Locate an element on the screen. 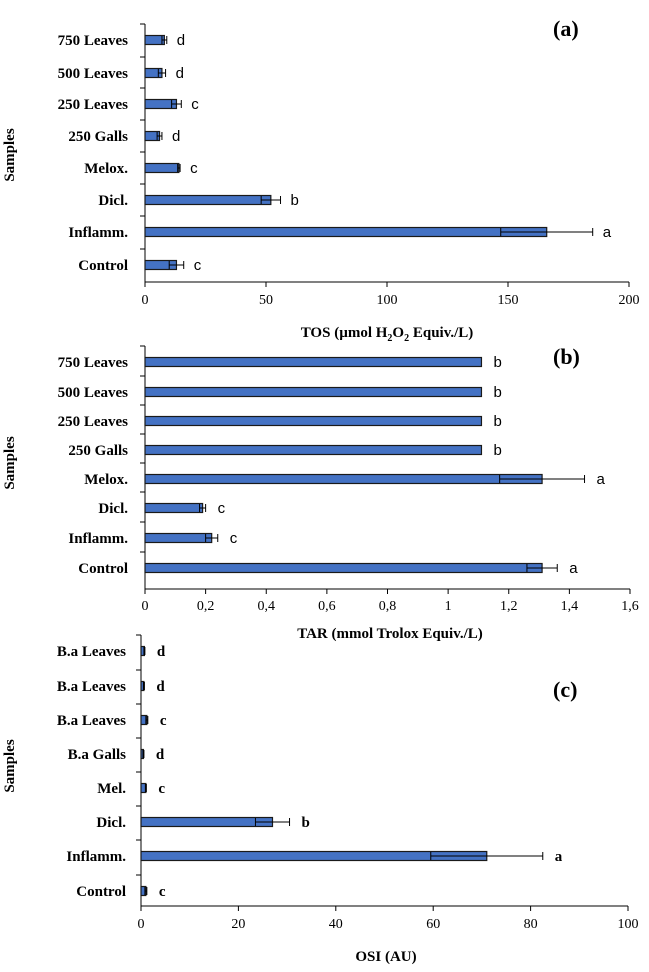  x-tick-label: 1,4 is located at coordinates (570, 606).